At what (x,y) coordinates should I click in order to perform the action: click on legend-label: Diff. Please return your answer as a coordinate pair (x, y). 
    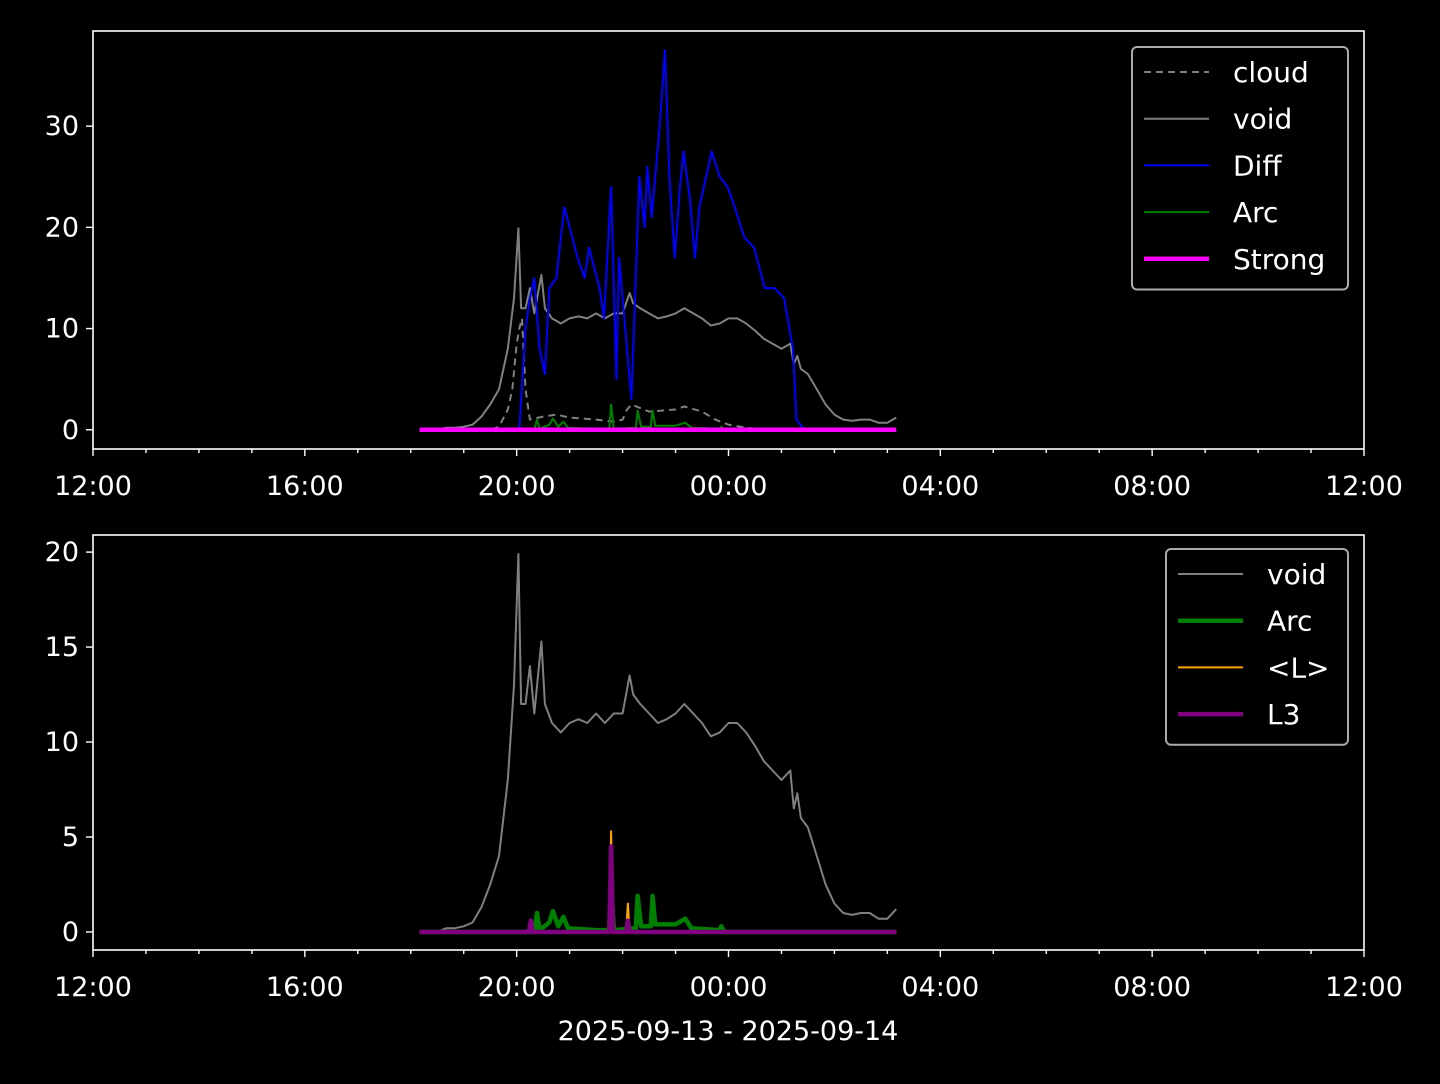
    Looking at the image, I should click on (1257, 165).